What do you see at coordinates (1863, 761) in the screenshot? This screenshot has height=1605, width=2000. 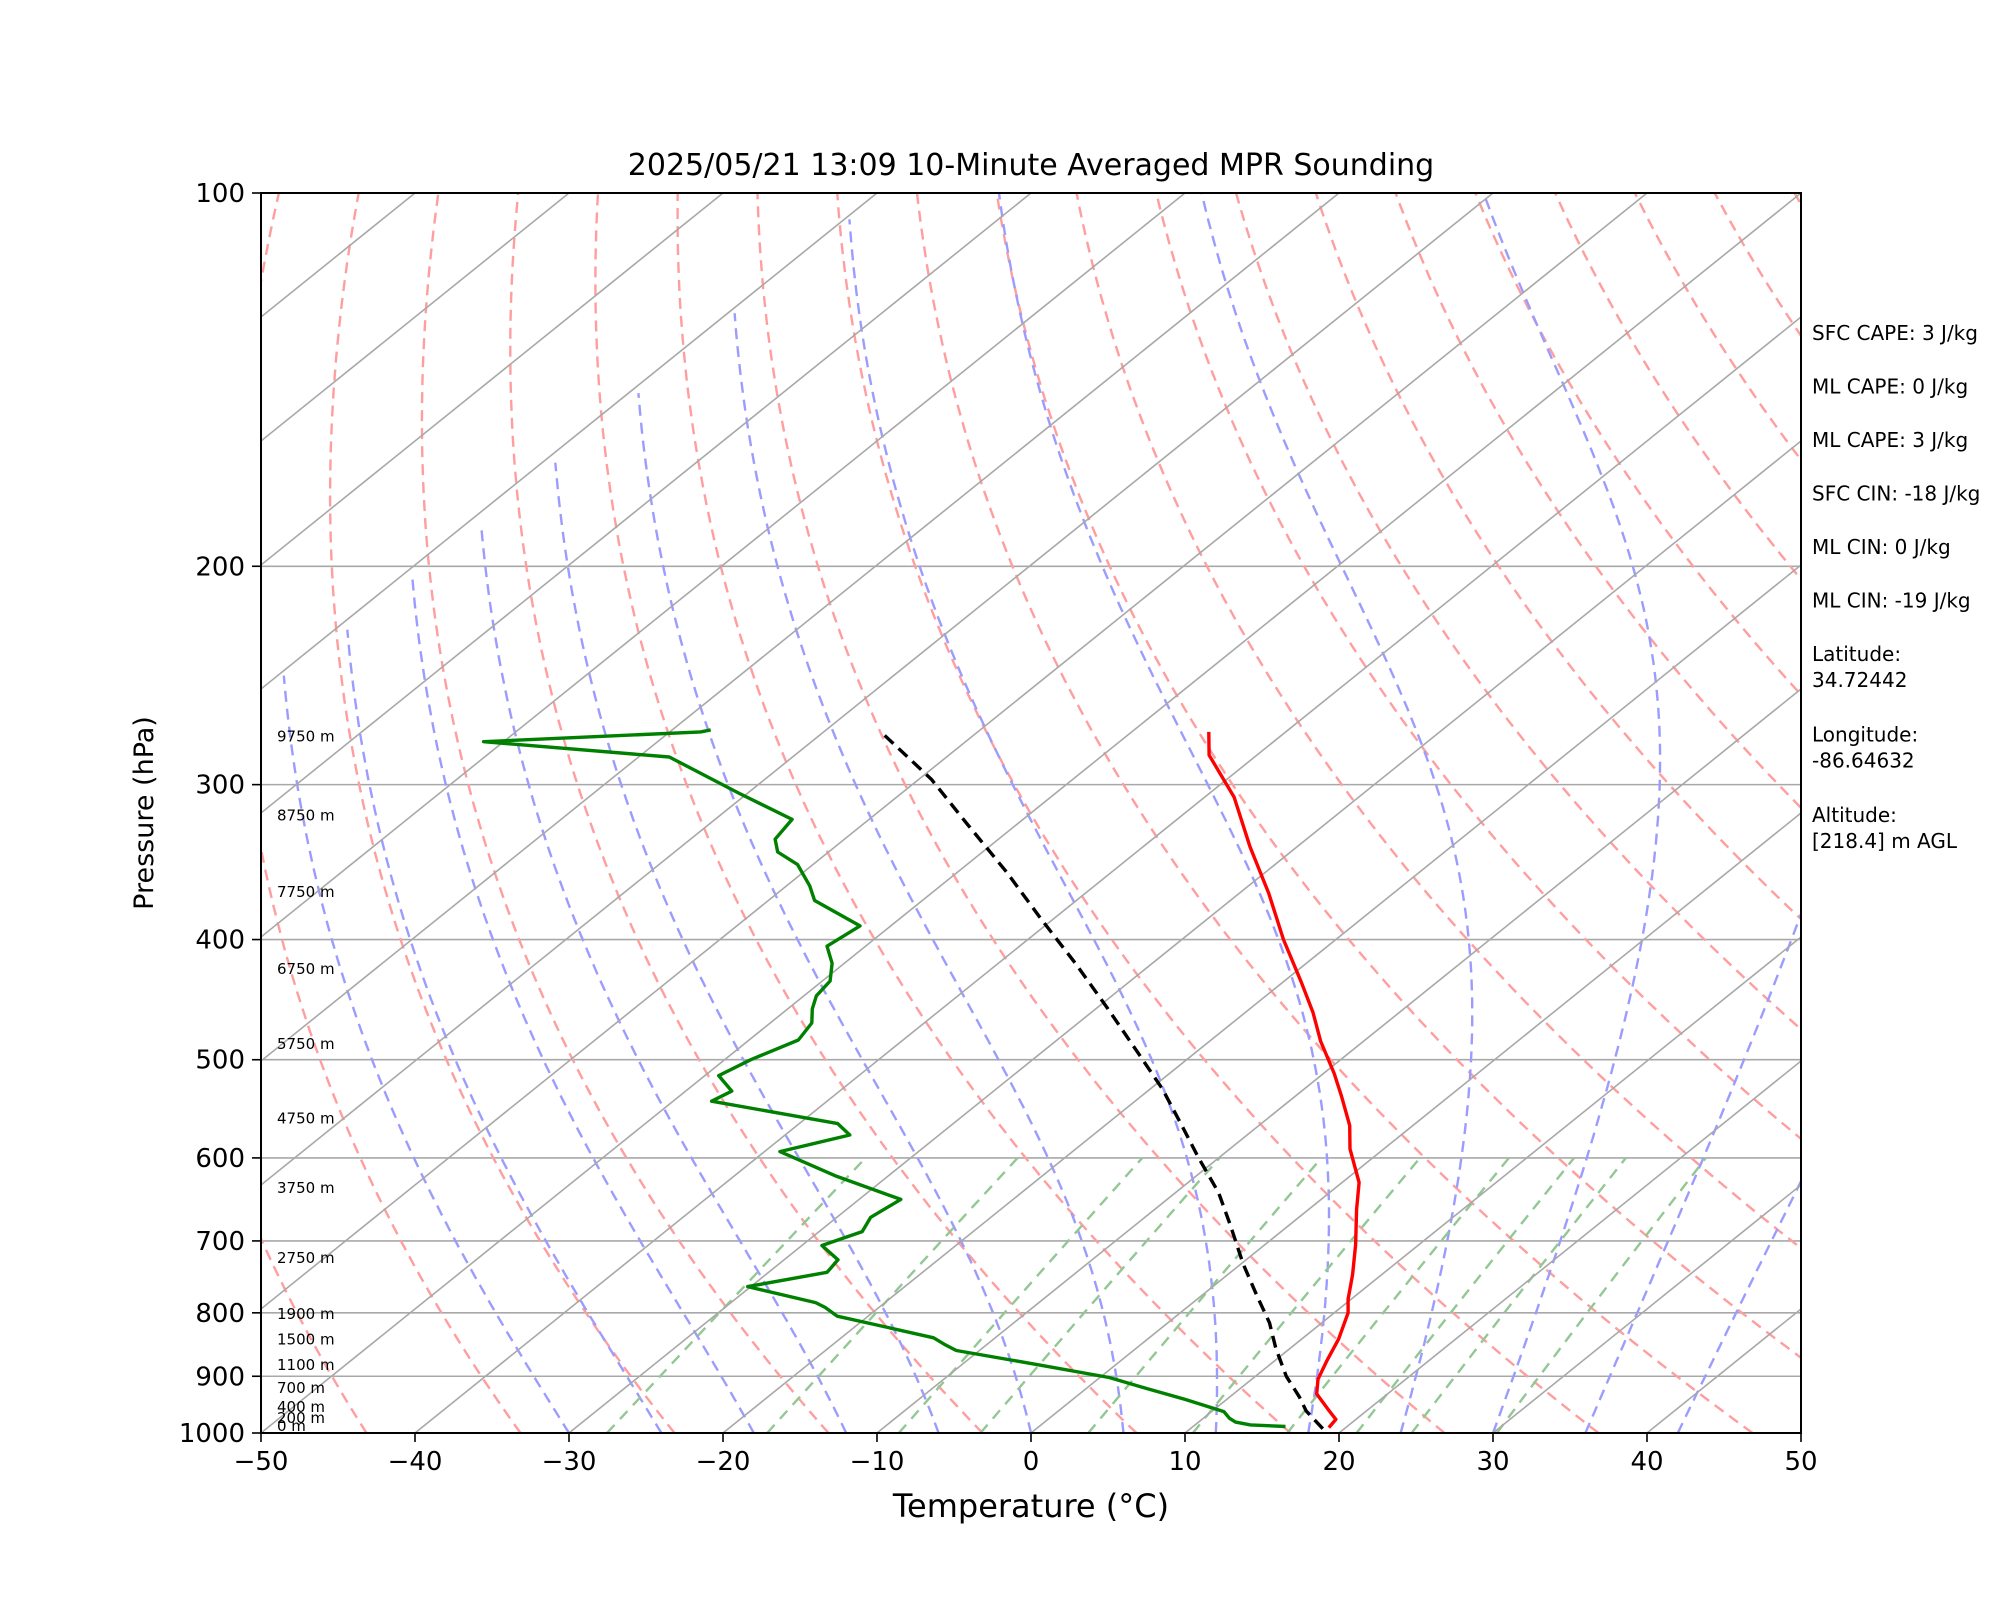 I see `sounding-index-line: -86.64632` at bounding box center [1863, 761].